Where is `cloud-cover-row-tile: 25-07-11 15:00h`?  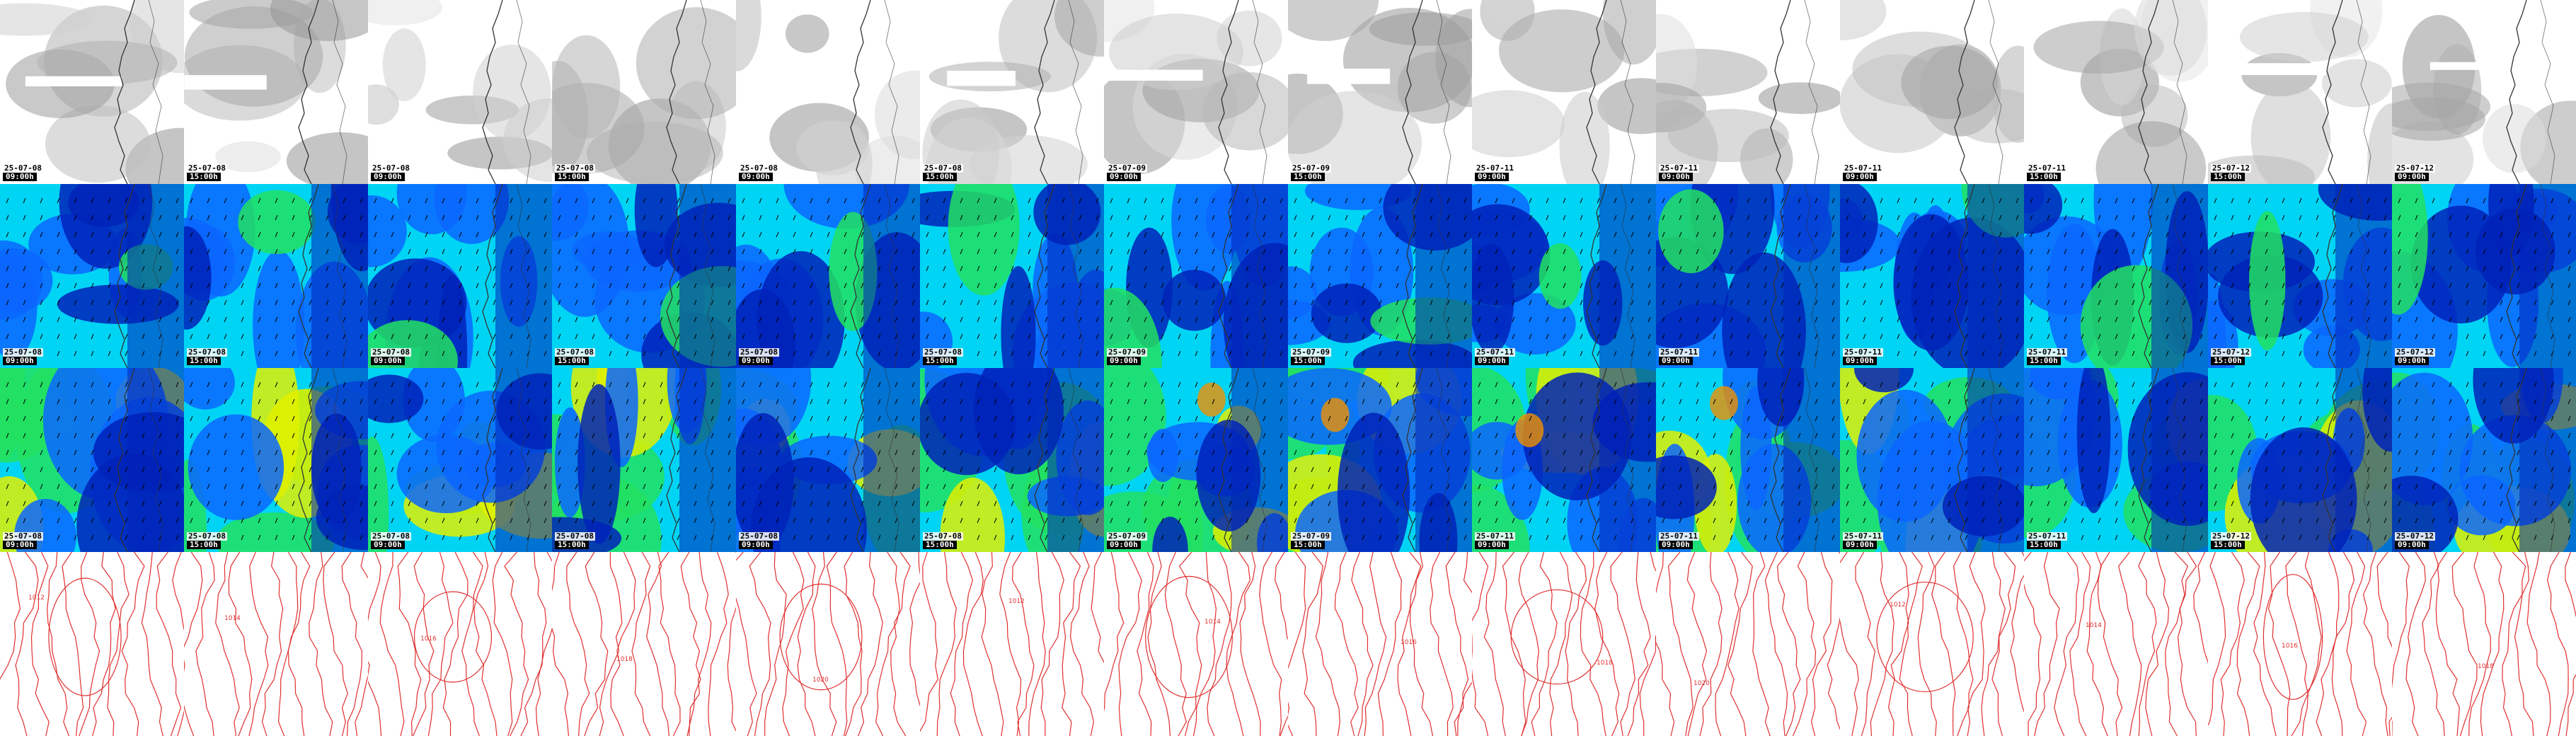
cloud-cover-row-tile: 25-07-11 15:00h is located at coordinates (2116, 92).